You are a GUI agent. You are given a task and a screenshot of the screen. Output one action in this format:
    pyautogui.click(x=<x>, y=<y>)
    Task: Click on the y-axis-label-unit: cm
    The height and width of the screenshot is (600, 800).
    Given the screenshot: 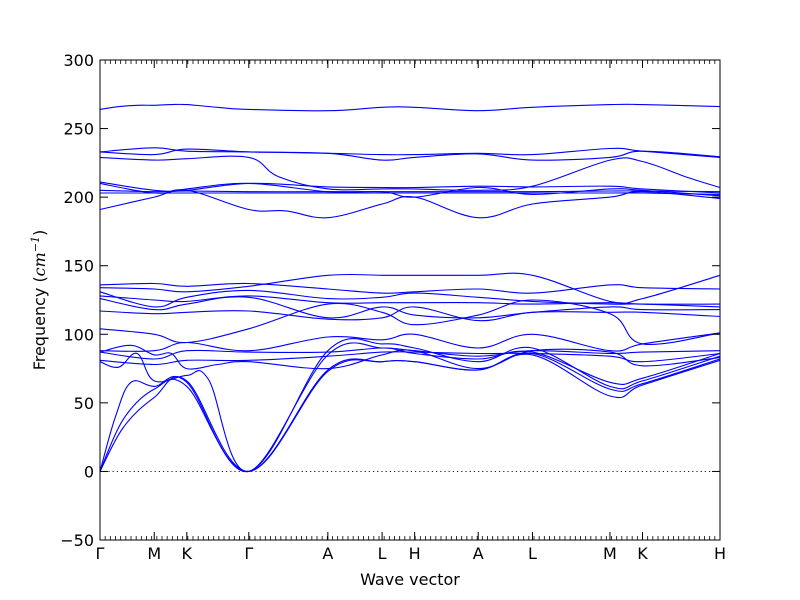 What is the action you would take?
    pyautogui.click(x=39, y=264)
    